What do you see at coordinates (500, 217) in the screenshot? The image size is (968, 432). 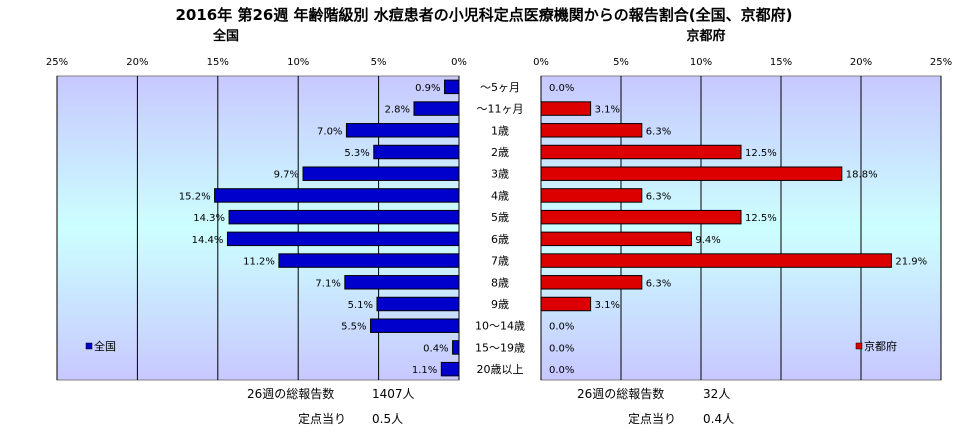 I see `category-label: 5歳` at bounding box center [500, 217].